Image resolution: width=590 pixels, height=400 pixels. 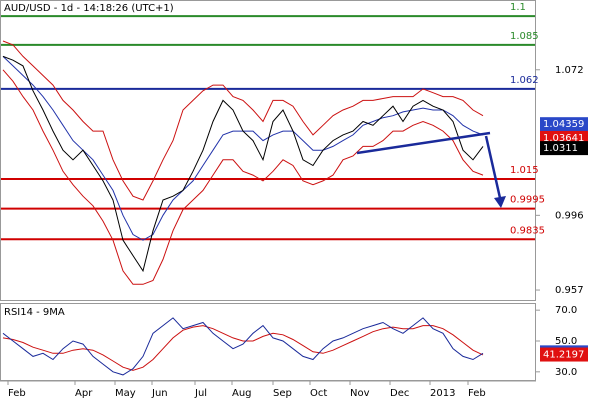 What do you see at coordinates (200, 393) in the screenshot?
I see `x-tick-label: Jul` at bounding box center [200, 393].